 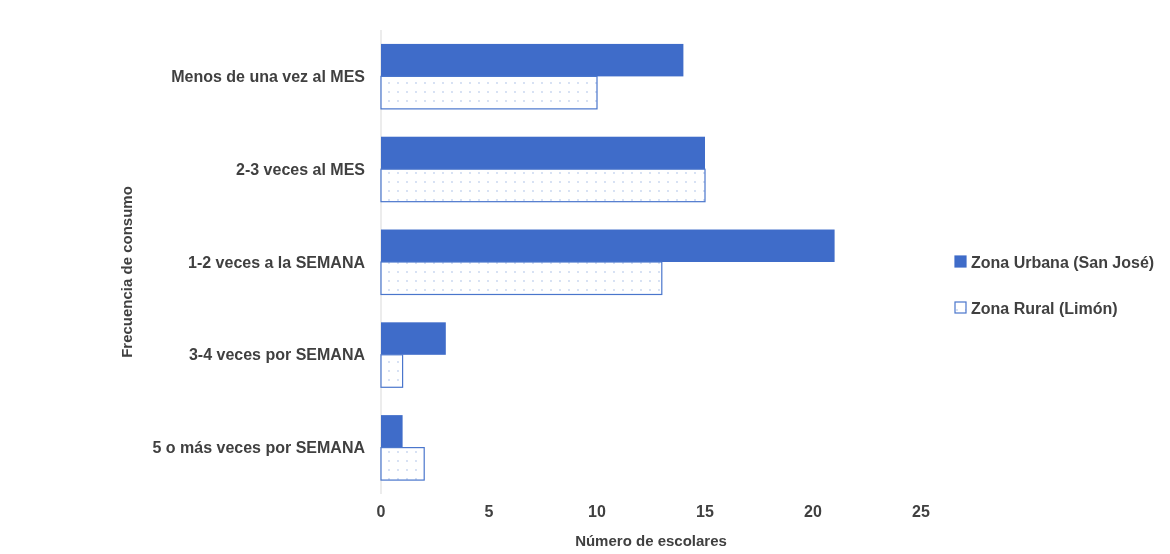 What do you see at coordinates (268, 76) in the screenshot?
I see `y-tick-label: Menos de una vez al MES` at bounding box center [268, 76].